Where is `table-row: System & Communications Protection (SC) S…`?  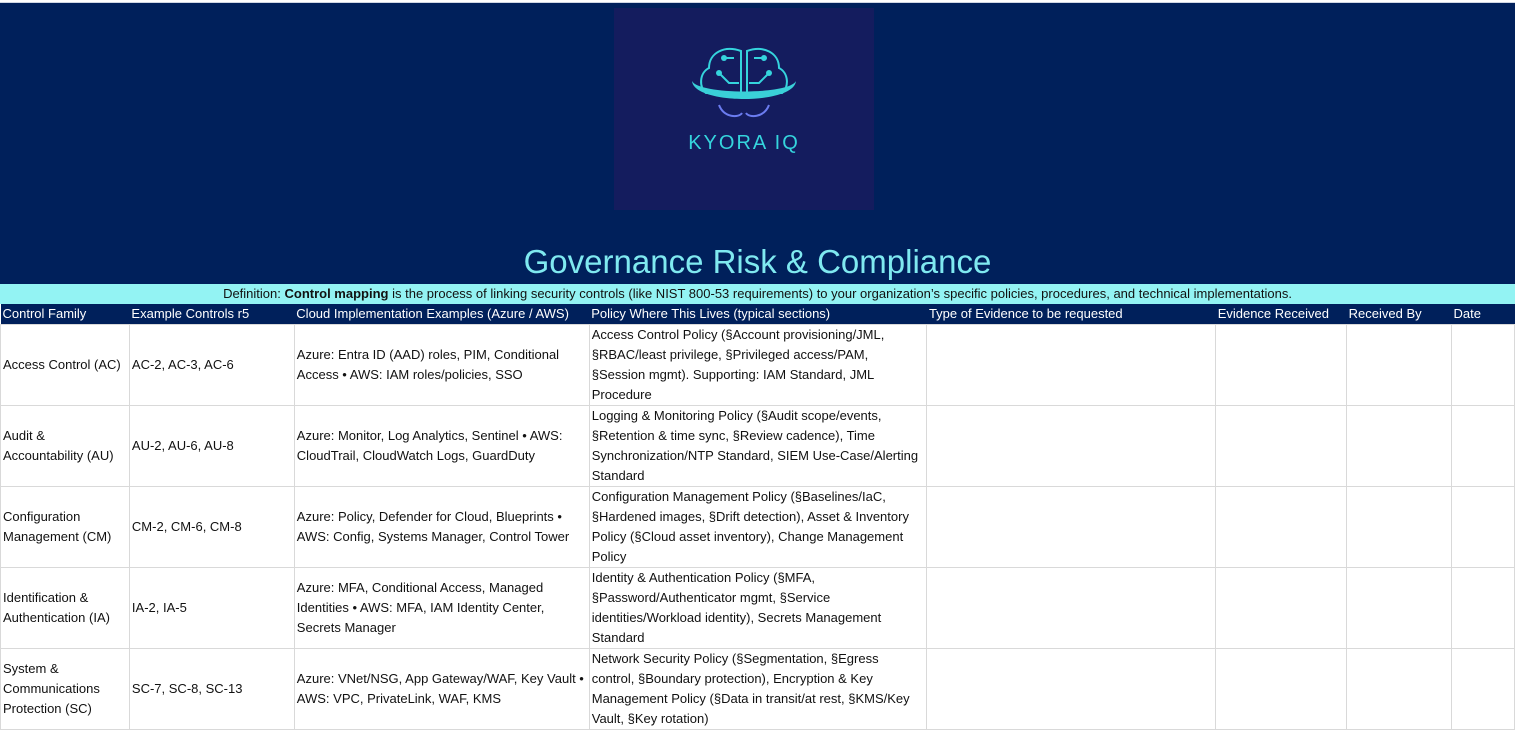
table-row: System & Communications Protection (SC) S… is located at coordinates (757, 688).